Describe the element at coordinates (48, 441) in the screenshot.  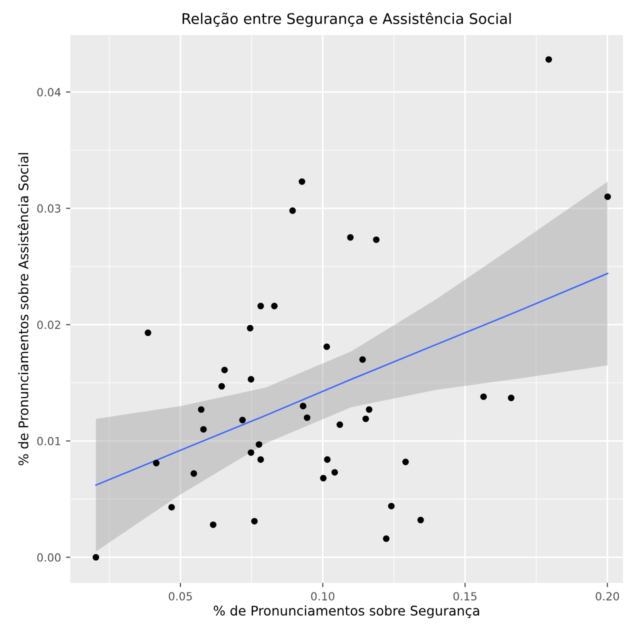
I see `y-tick-label: 0.01` at that location.